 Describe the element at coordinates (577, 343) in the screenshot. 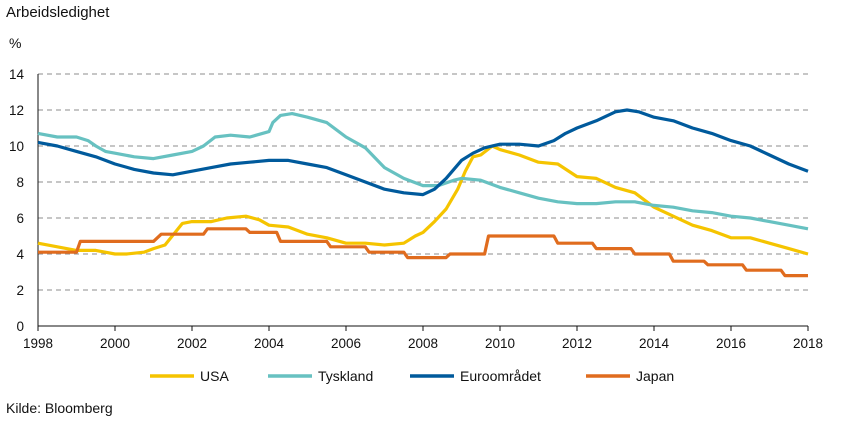

I see `x-tick-label: 2012` at that location.